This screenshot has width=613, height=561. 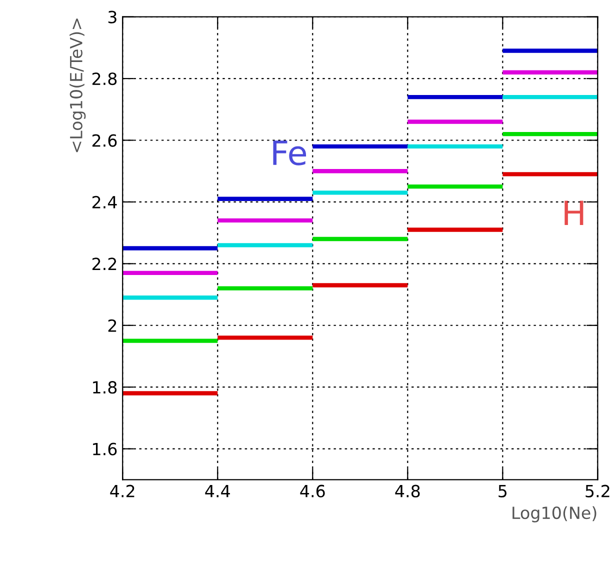 I want to click on x-tick-label: 4.2, so click(x=122, y=491).